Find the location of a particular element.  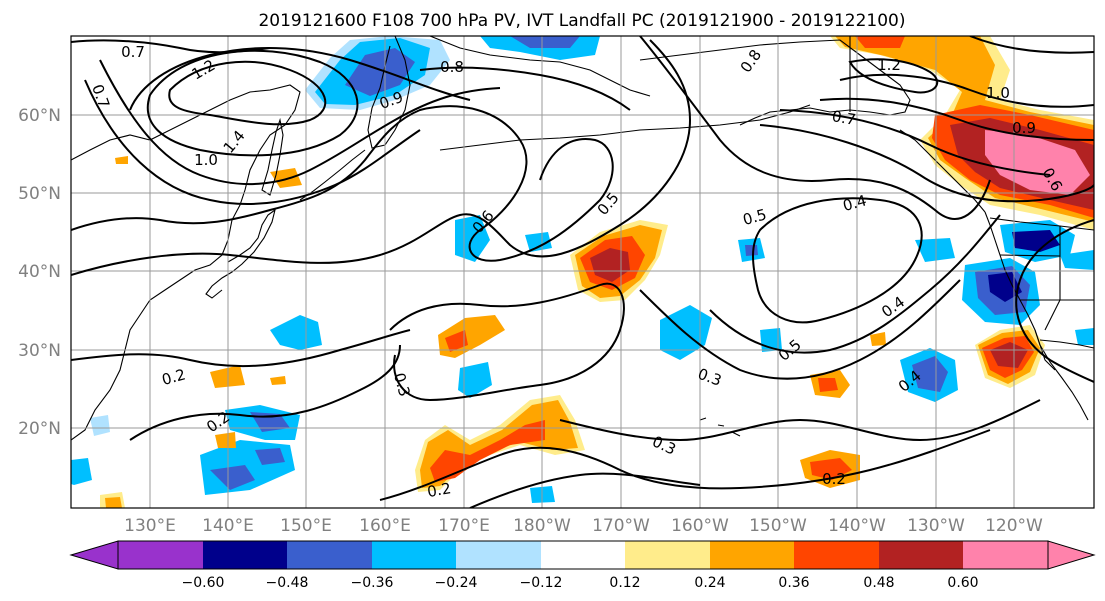

colorbar-tick-label: −0.36 is located at coordinates (372, 583).